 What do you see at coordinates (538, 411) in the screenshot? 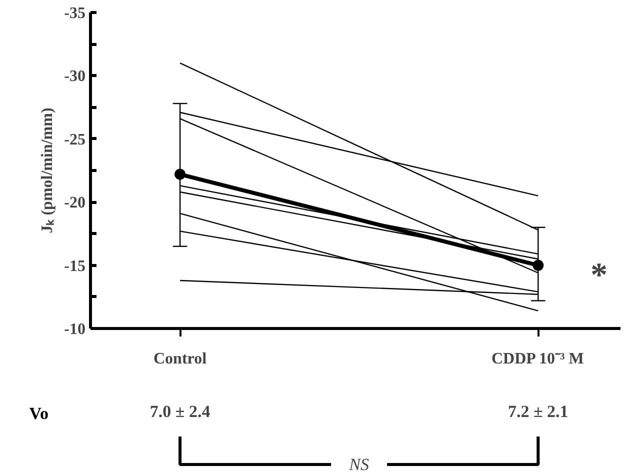
I see `text: 7.2 ± 2.1` at bounding box center [538, 411].